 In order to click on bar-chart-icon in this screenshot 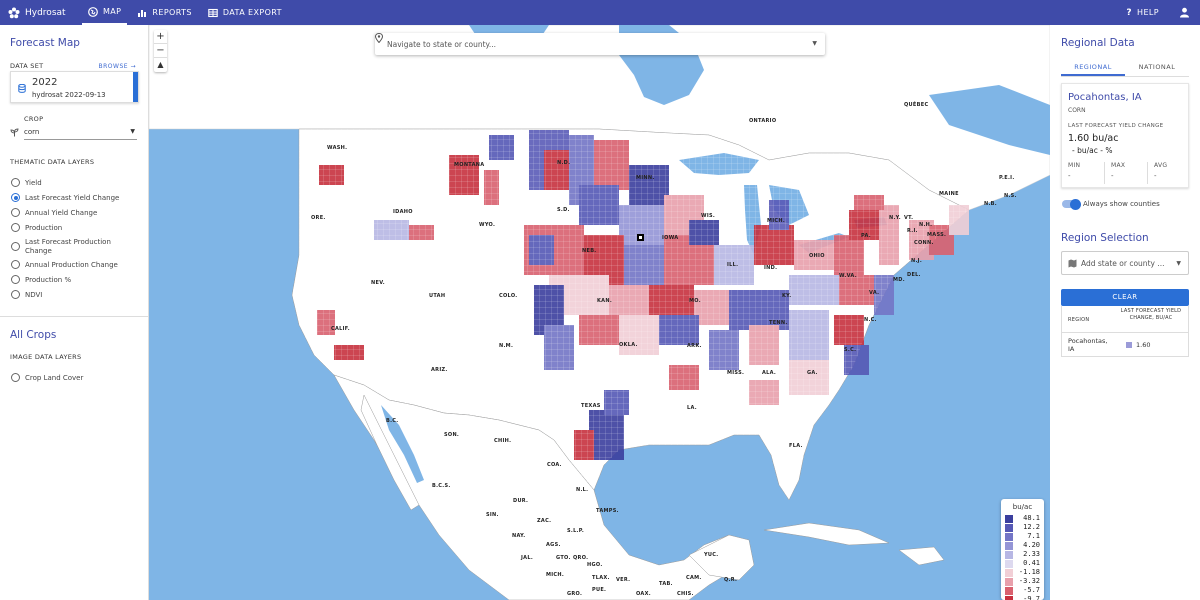, I will do `click(142, 13)`.